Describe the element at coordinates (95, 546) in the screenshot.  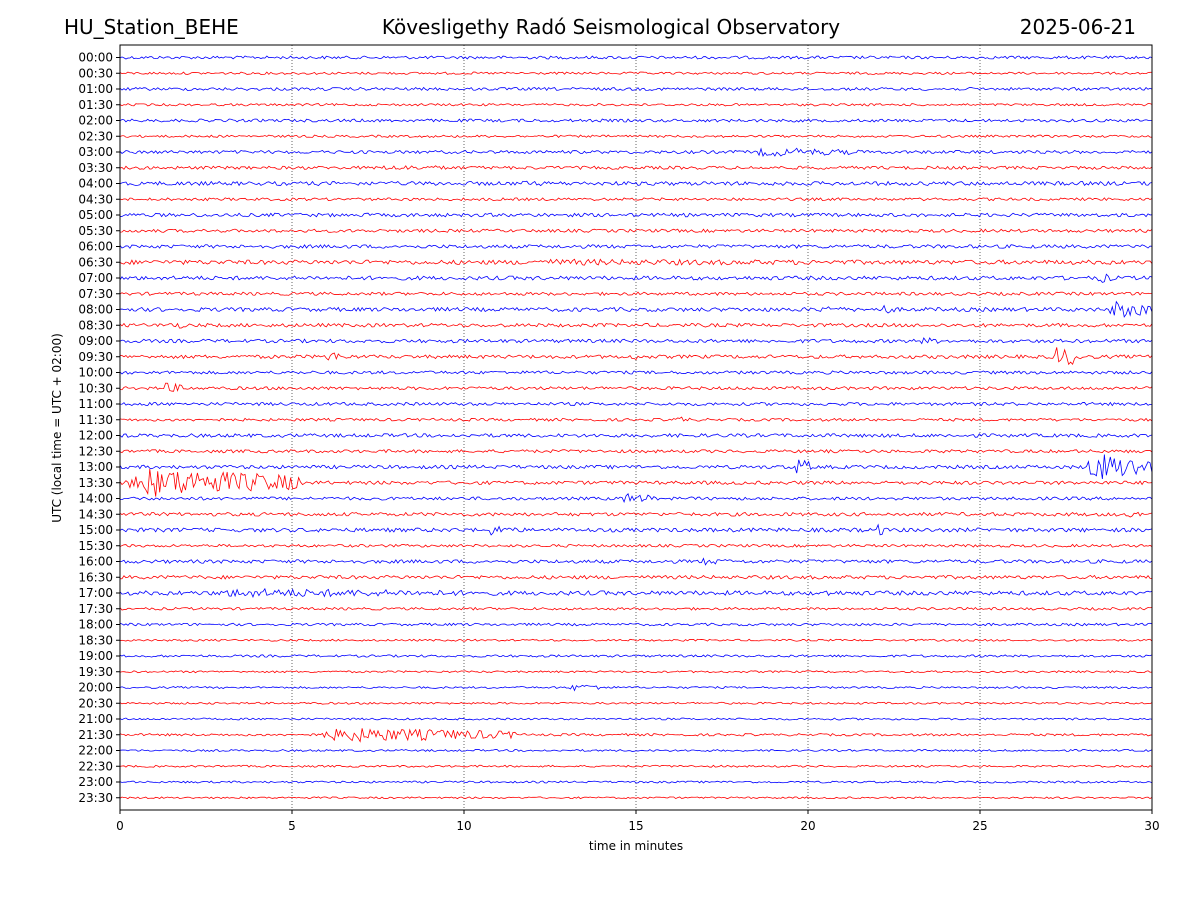
I see `y-tick-label: 15:30` at that location.